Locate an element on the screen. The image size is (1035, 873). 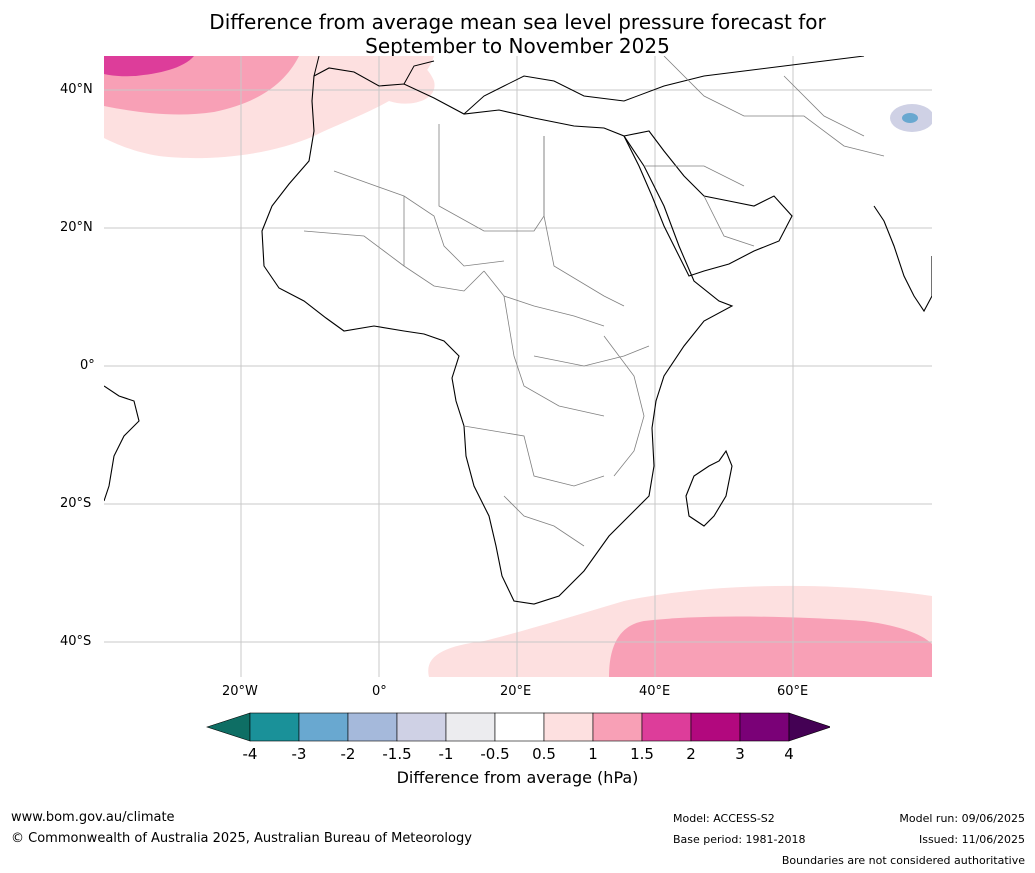
colorbar-tick-label: -1.5 is located at coordinates (397, 754).